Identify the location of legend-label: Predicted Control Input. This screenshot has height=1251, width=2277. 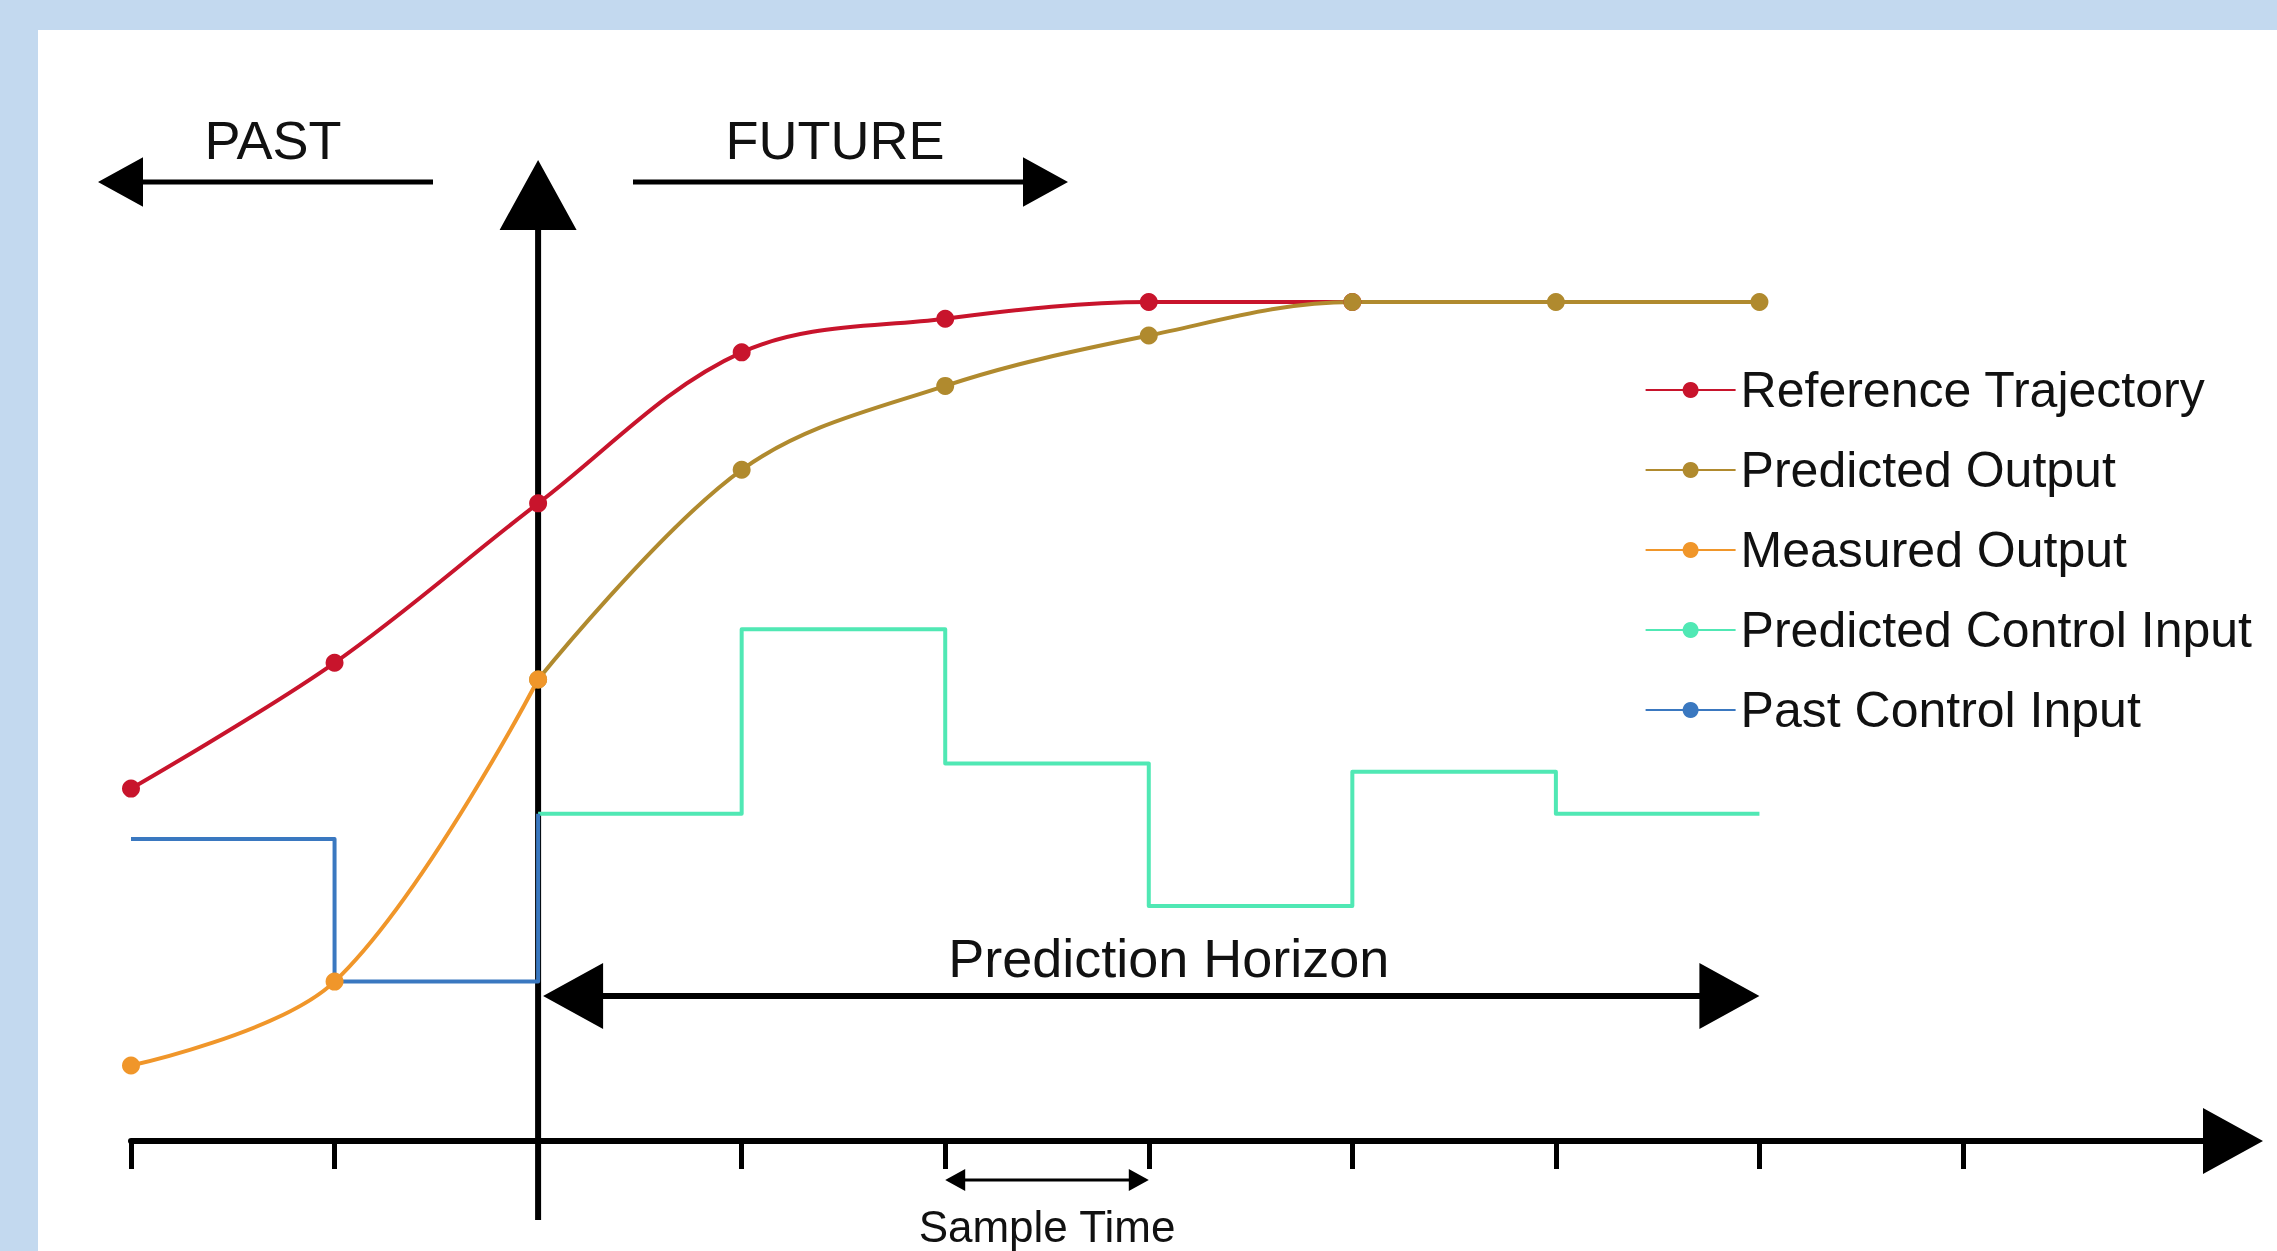
(1996, 630).